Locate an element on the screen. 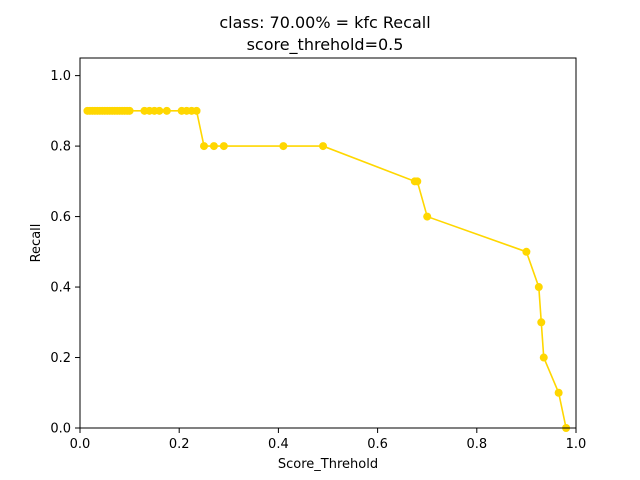 Image resolution: width=640 pixels, height=480 pixels. chart-subtitle: score_threhold=0.5 is located at coordinates (325, 45).